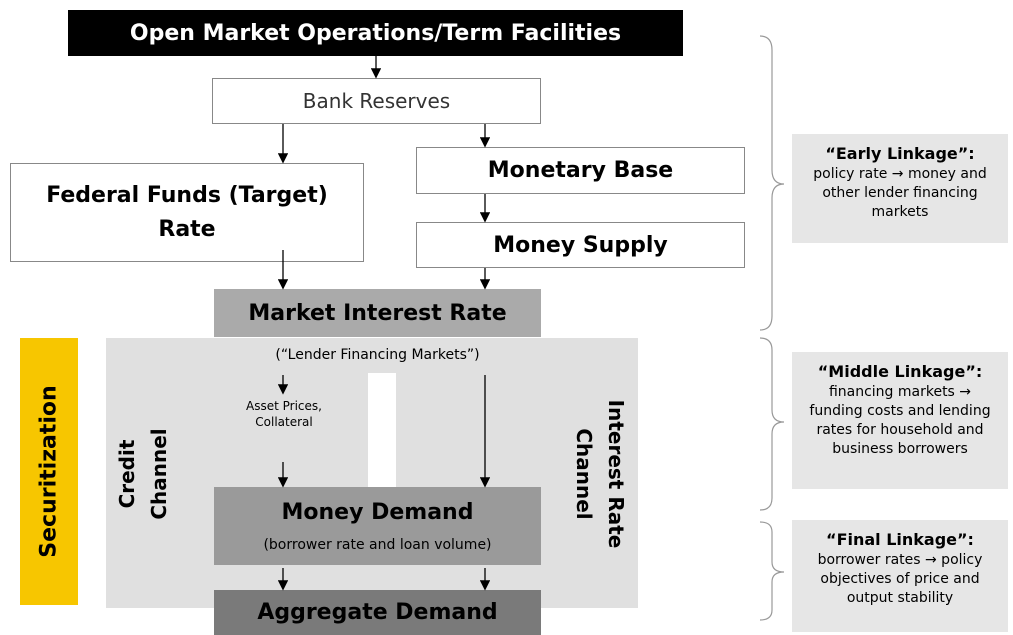  I want to click on braces, so click(772, 328).